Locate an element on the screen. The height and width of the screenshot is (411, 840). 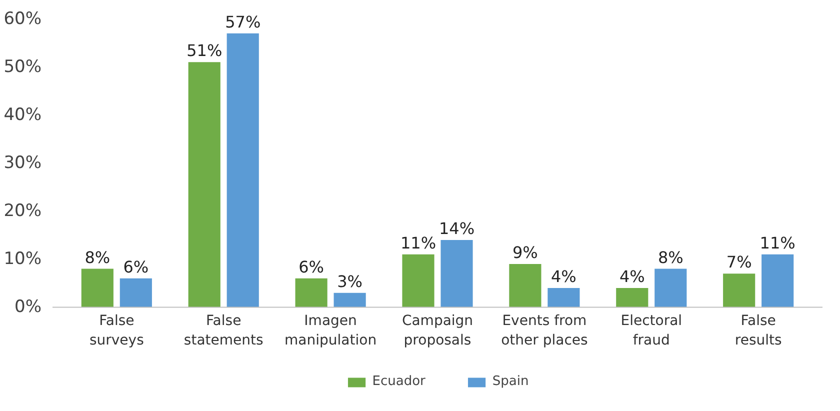
x-tick-label: Campaign proposals is located at coordinates (438, 330).